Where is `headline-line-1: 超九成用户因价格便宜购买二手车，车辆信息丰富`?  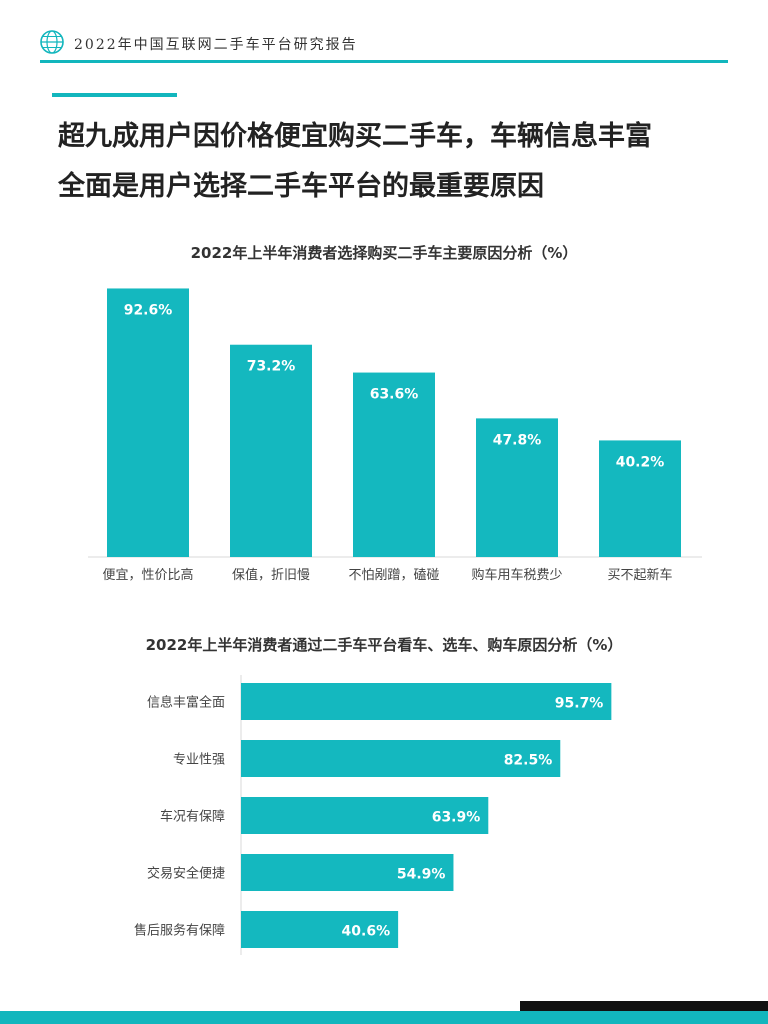
headline-line-1: 超九成用户因价格便宜购买二手车，车辆信息丰富 is located at coordinates (355, 136).